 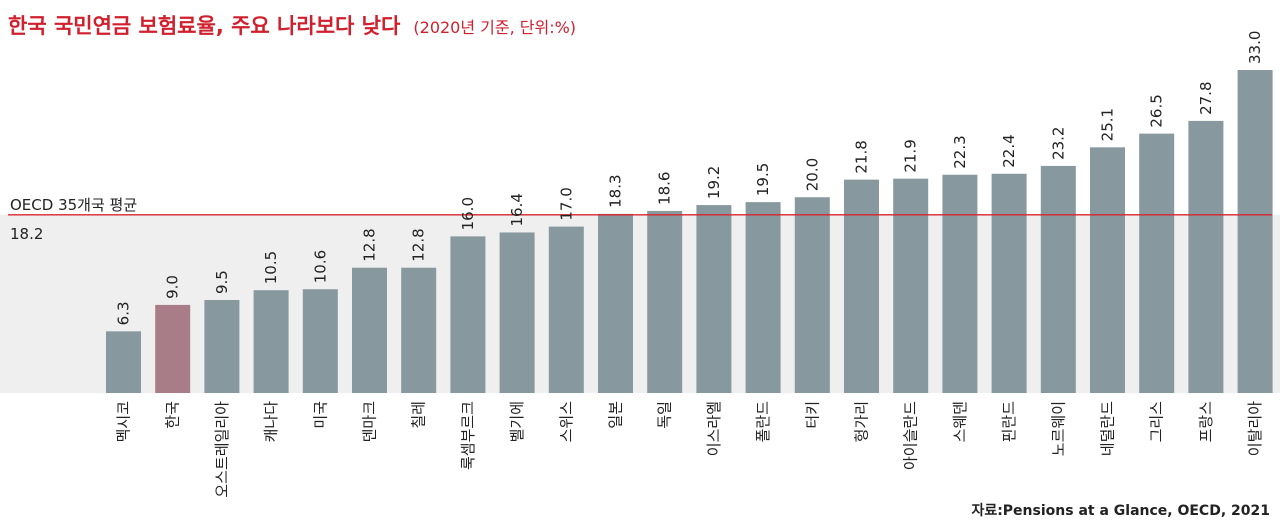 What do you see at coordinates (124, 313) in the screenshot?
I see `bar-value-label: 6.3` at bounding box center [124, 313].